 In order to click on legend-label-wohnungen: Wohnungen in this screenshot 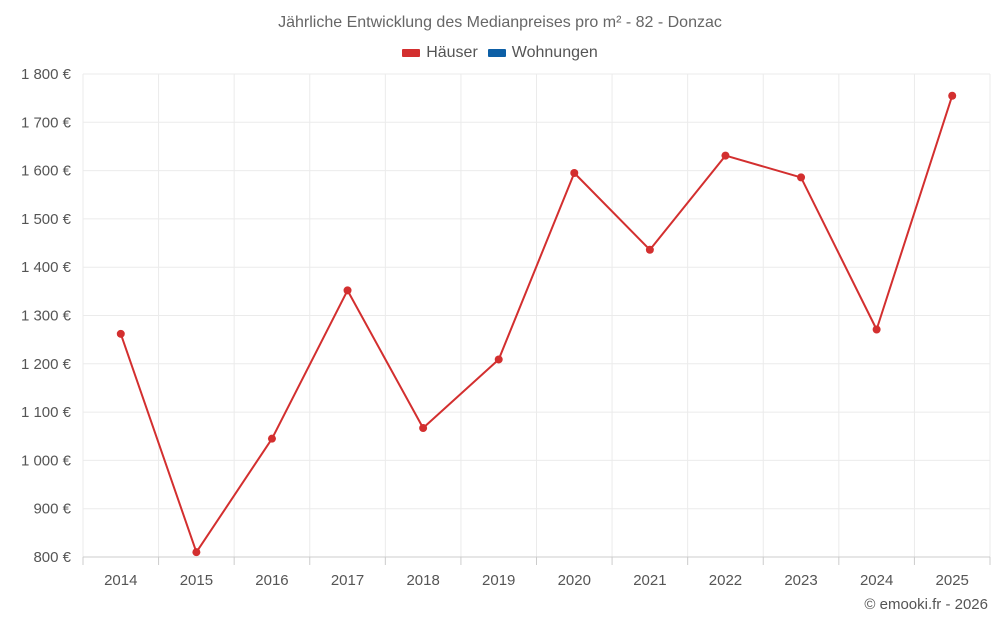, I will do `click(554, 52)`.